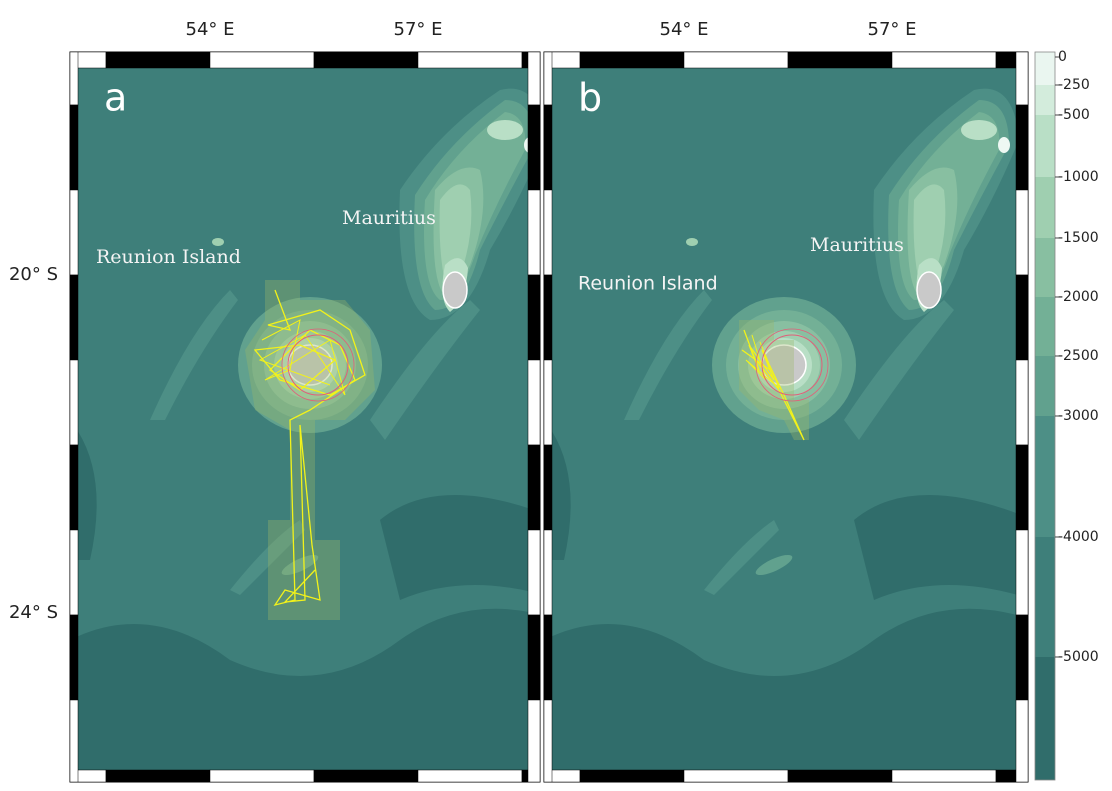  Describe the element at coordinates (1078, 657) in the screenshot. I see `colorbar-tick-label: -5000` at that location.